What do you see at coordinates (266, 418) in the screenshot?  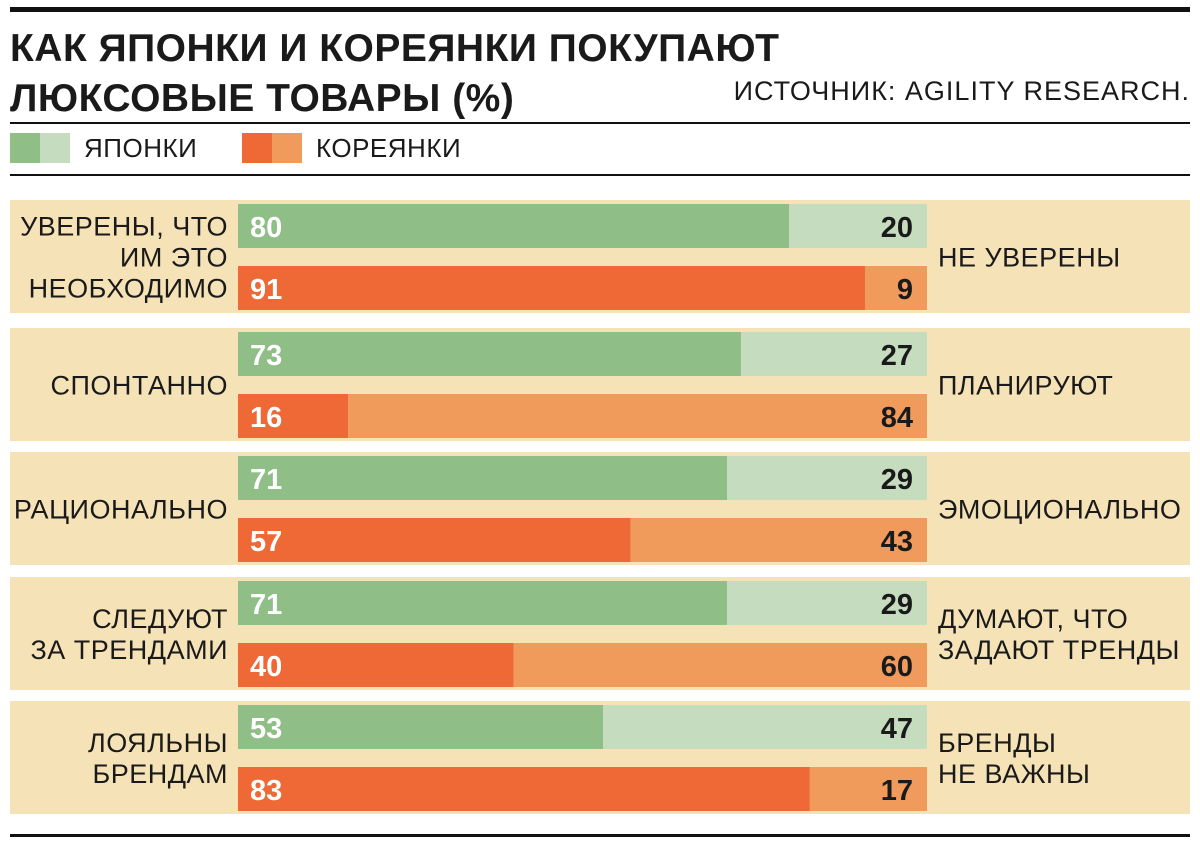 I see `data-label-korea-main: 16` at bounding box center [266, 418].